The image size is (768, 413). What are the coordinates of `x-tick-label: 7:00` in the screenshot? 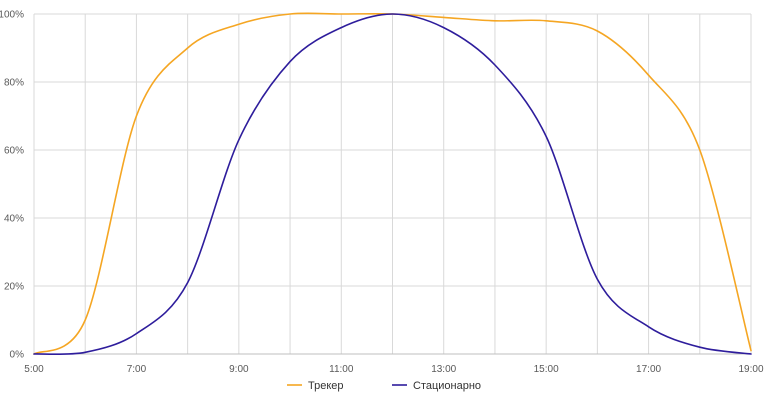 It's located at (137, 369).